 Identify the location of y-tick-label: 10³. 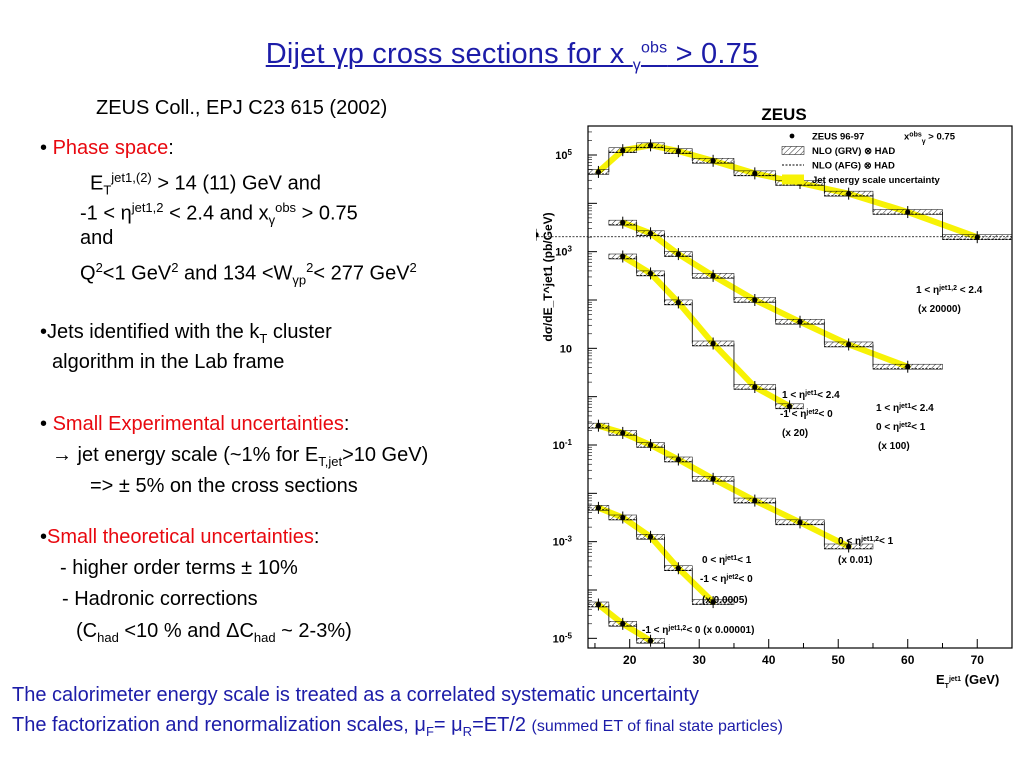
(563, 251).